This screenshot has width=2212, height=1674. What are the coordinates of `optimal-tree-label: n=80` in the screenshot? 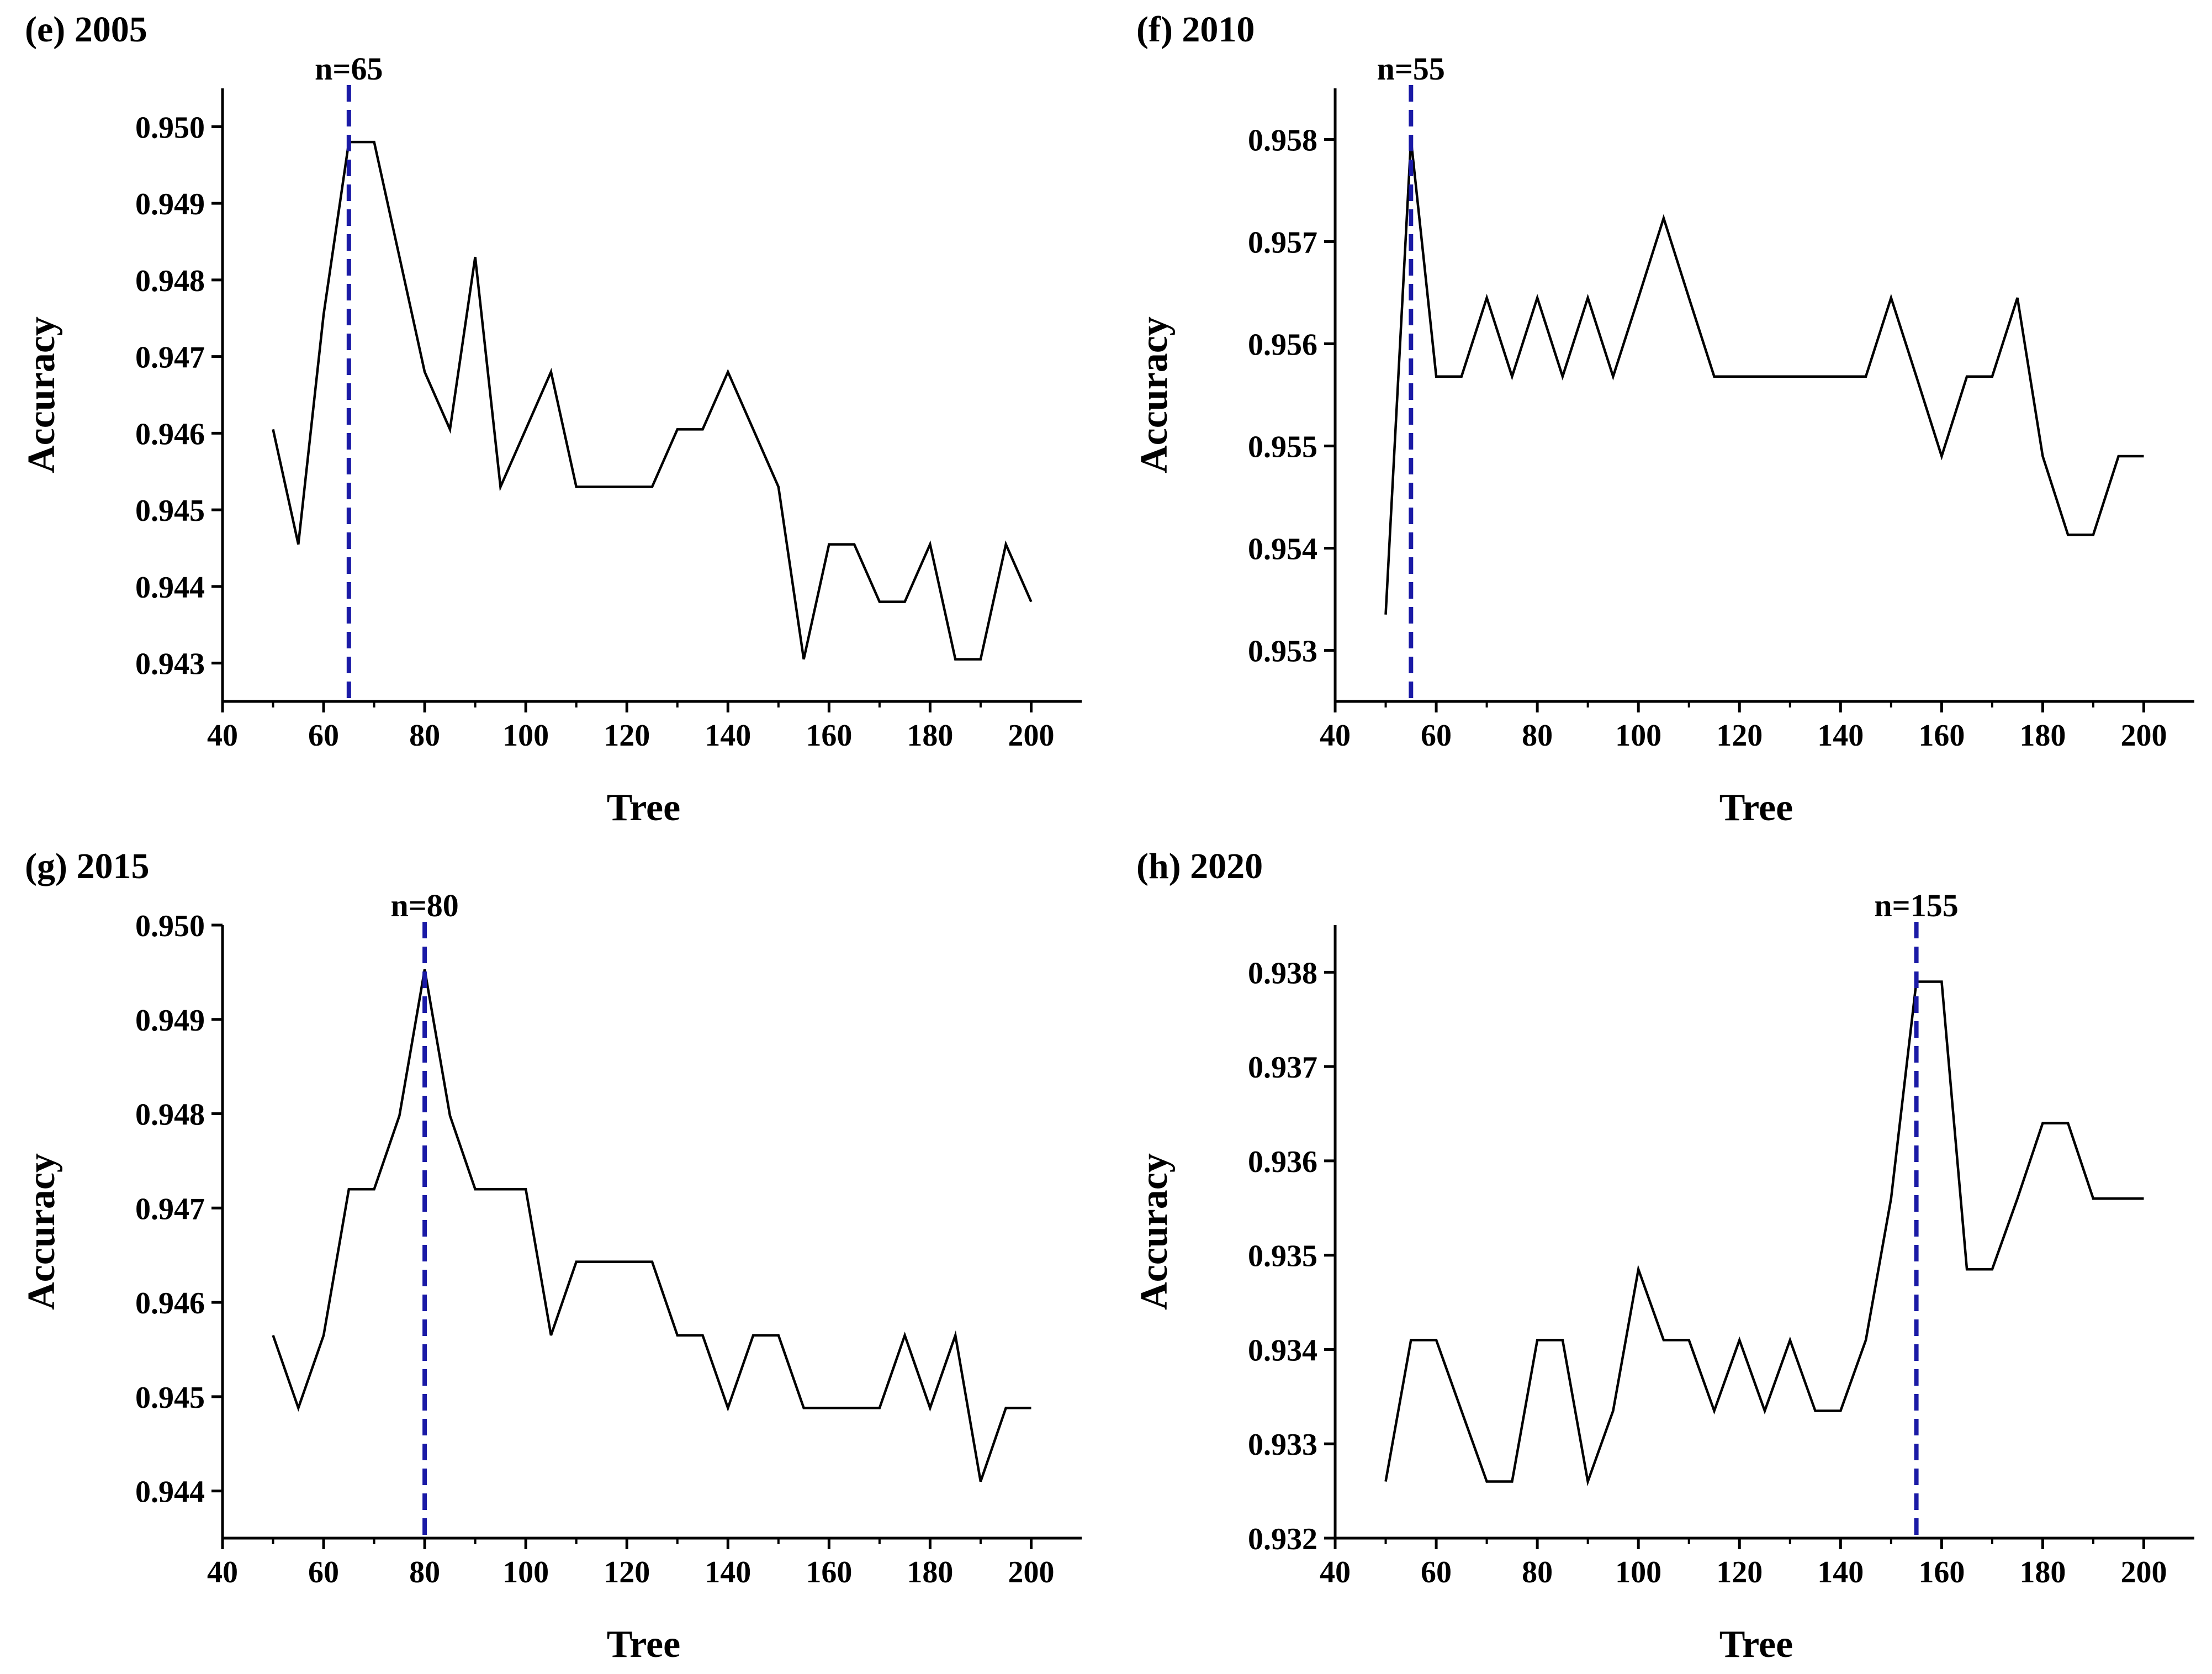 It's located at (424, 905).